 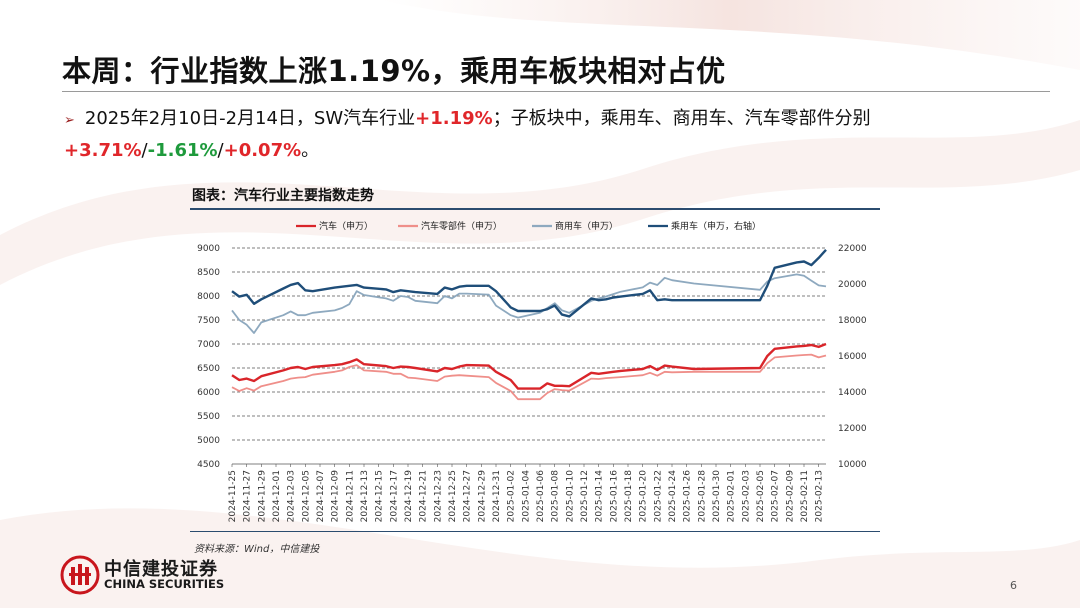 What do you see at coordinates (644, 496) in the screenshot?
I see `x-tick-label: 2025-01-20` at bounding box center [644, 496].